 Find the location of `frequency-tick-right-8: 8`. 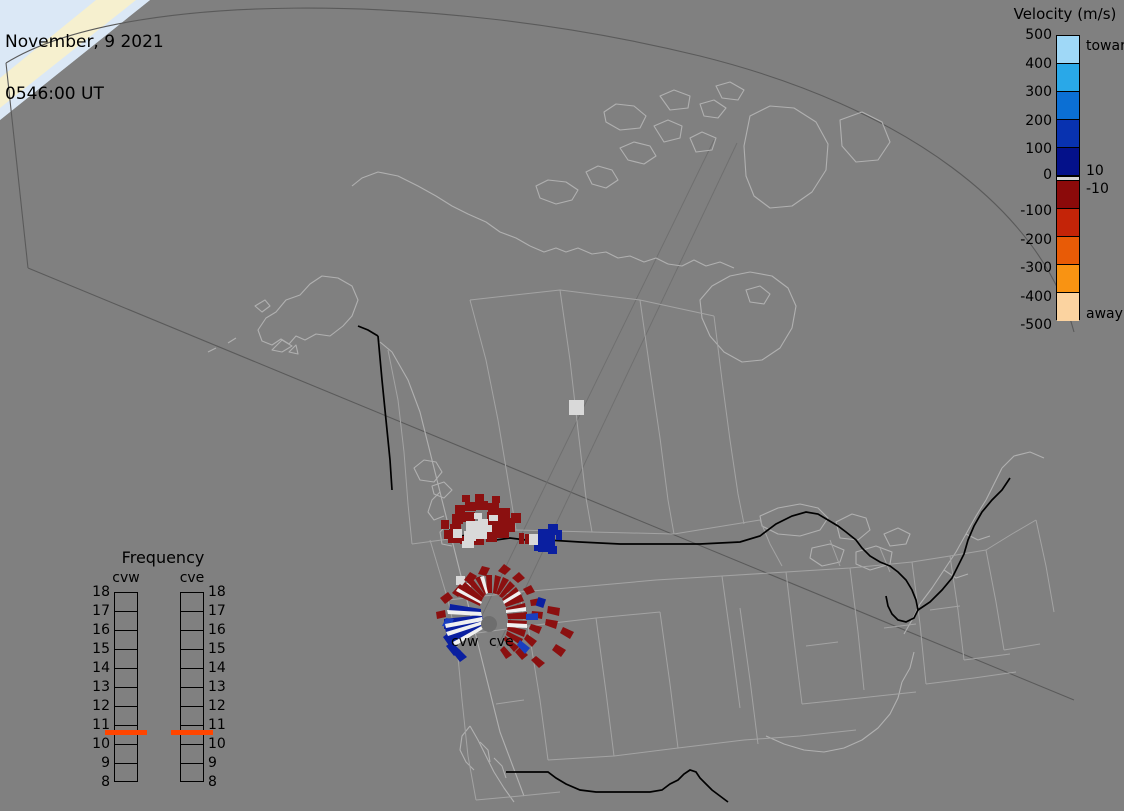

frequency-tick-right-8: 8 is located at coordinates (212, 782).